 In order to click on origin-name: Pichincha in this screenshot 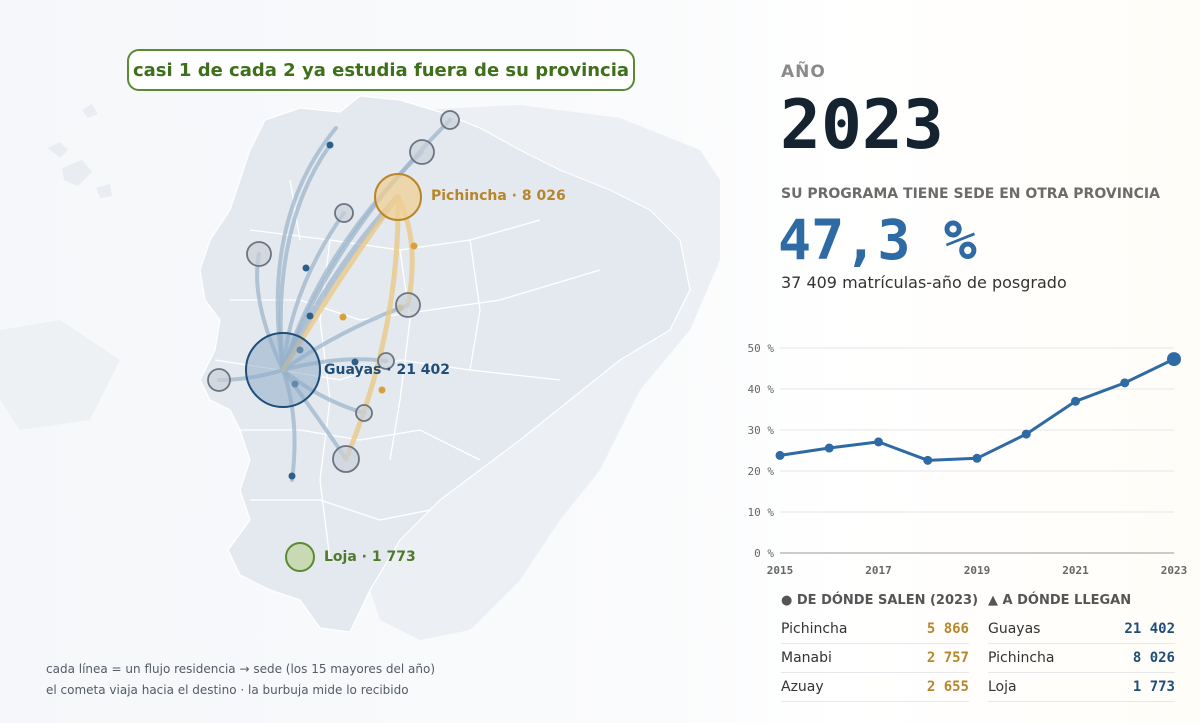, I will do `click(814, 629)`.